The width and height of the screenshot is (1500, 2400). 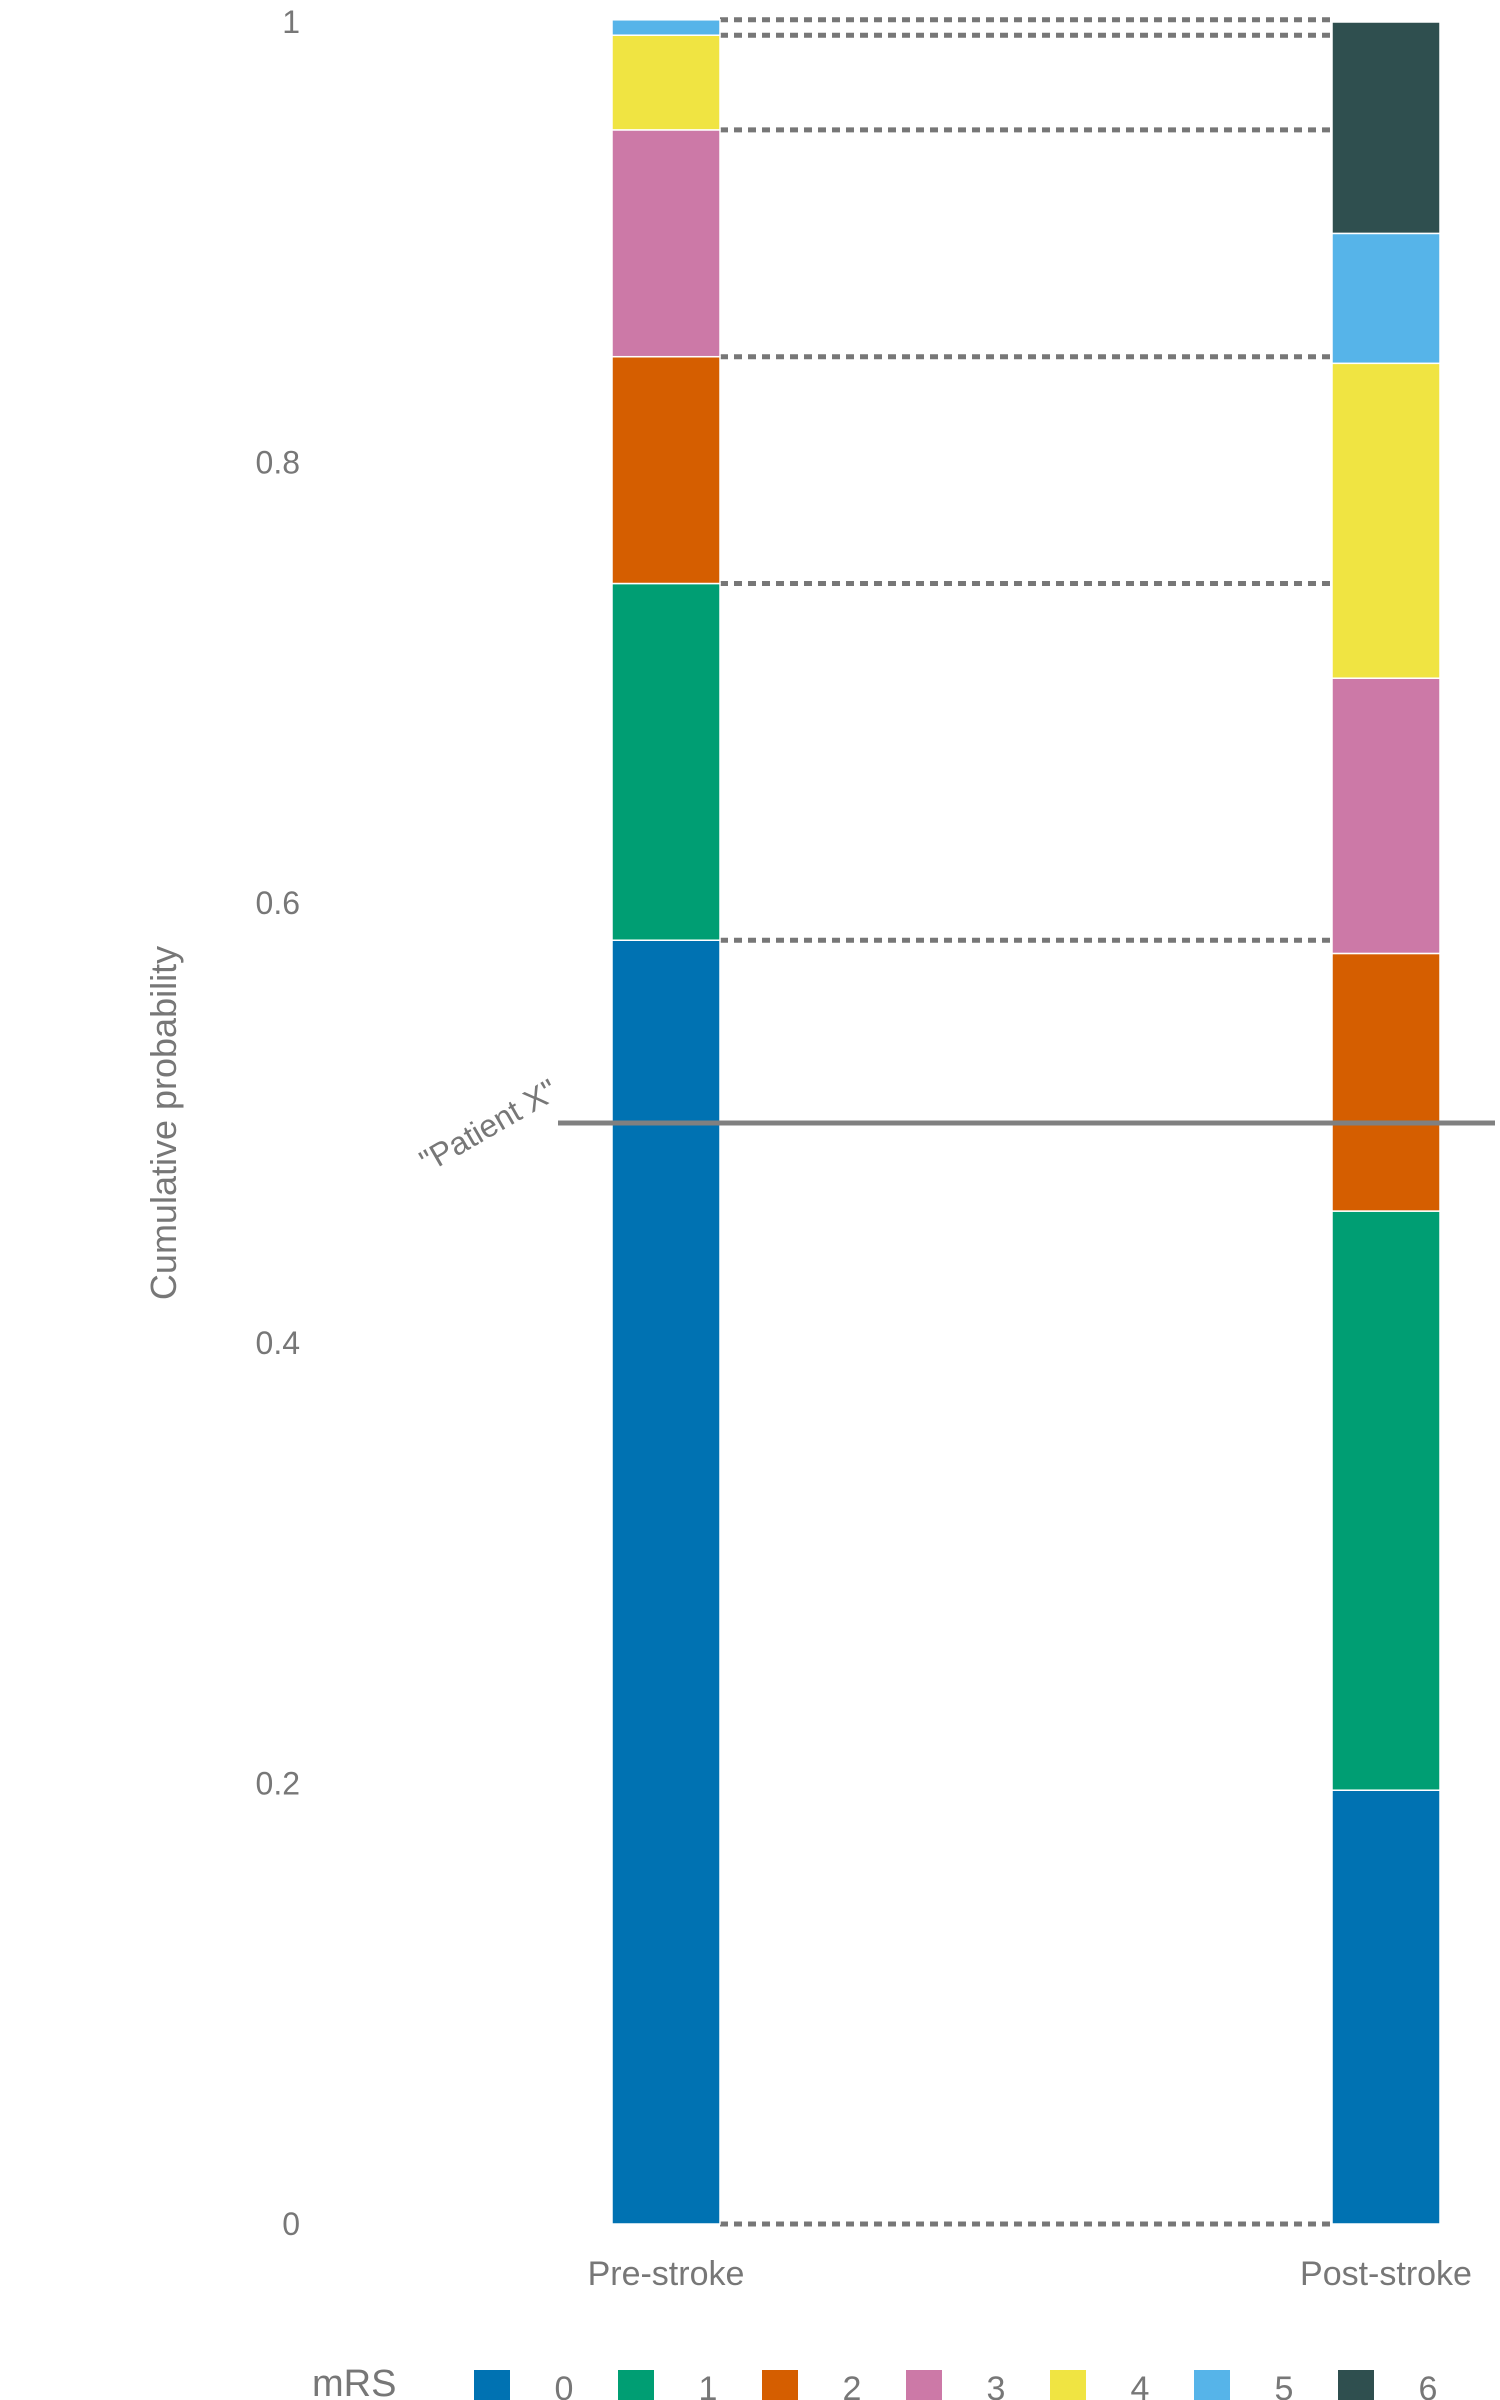 I want to click on legend-item-mrs-5: 5, so click(x=1243, y=2385).